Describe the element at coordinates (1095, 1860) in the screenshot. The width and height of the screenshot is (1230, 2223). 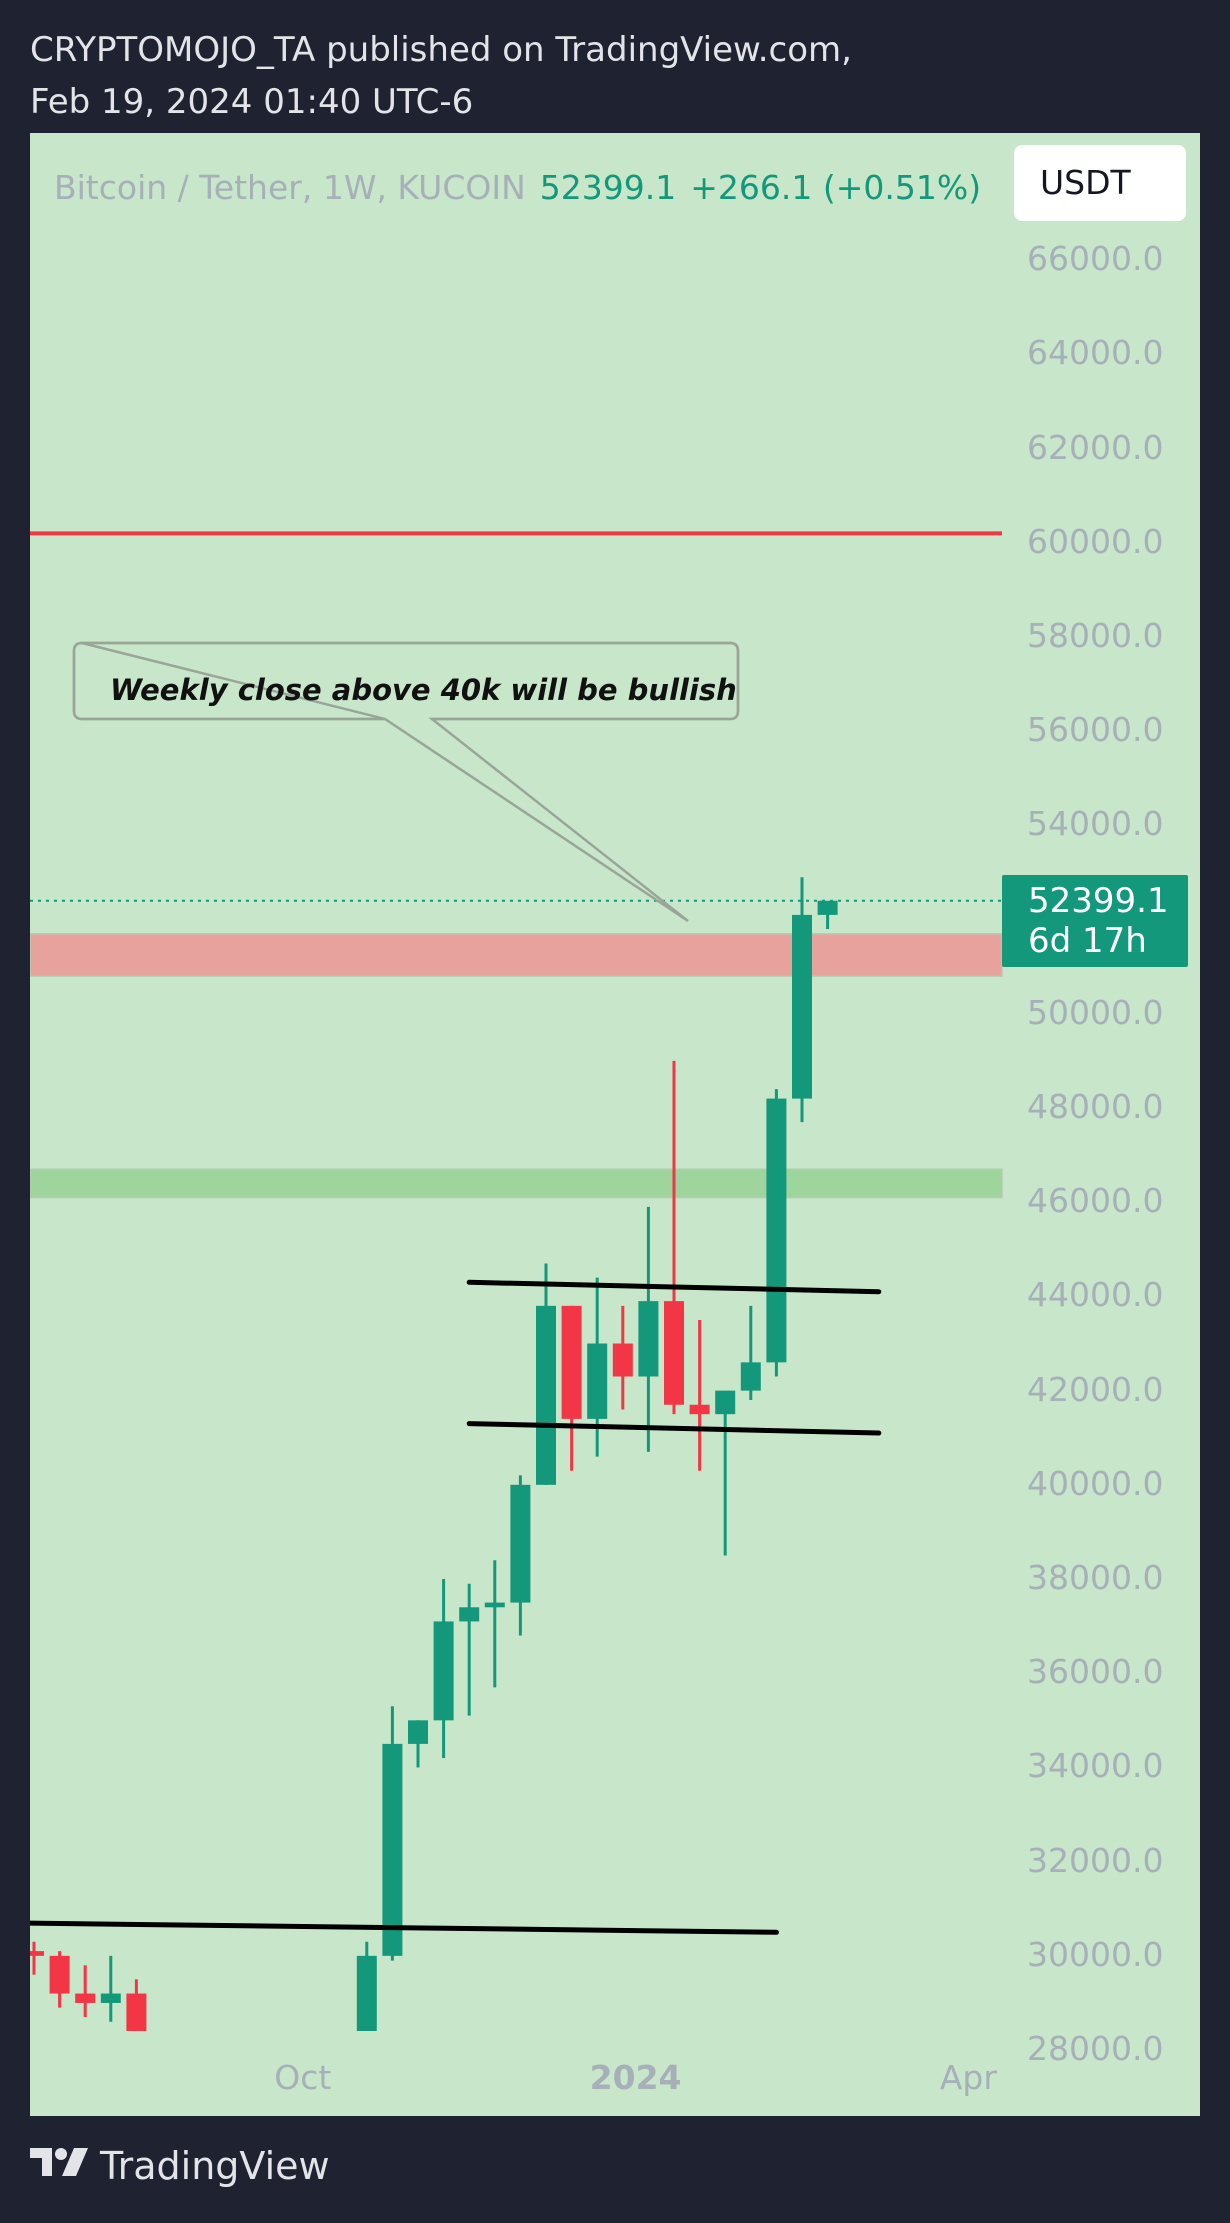
I see `y-tick-label: 32000.0` at that location.